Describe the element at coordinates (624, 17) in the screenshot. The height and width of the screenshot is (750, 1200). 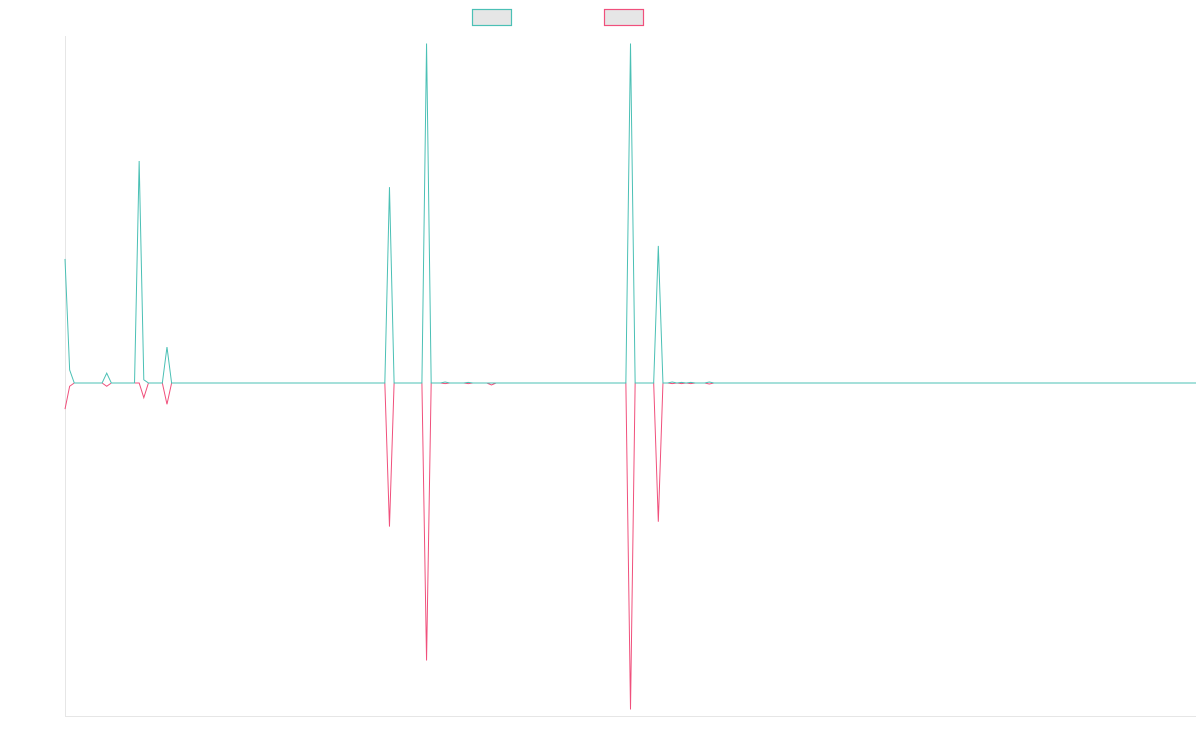
I see `legend-swatch-pink` at that location.